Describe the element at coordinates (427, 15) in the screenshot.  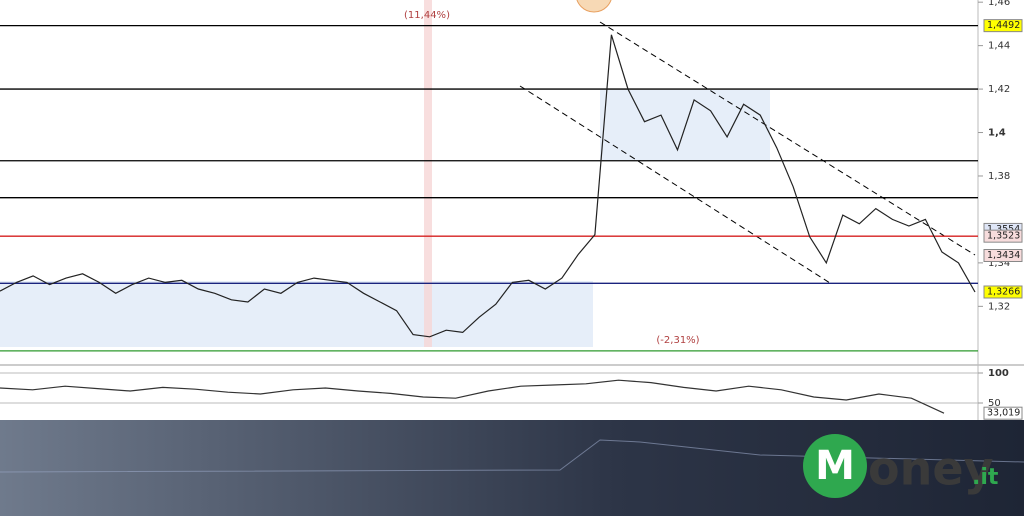
I see `annotation: (11,44%)` at that location.